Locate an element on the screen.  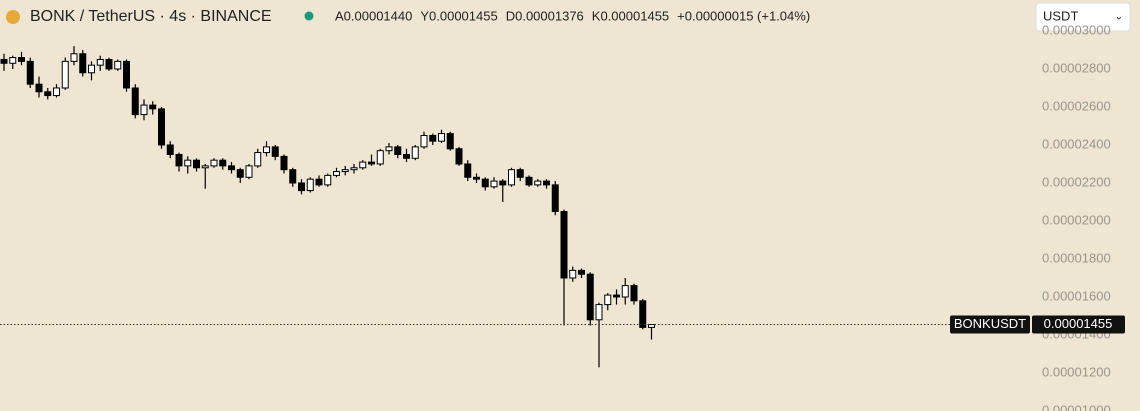
price-tag-symbol-bg is located at coordinates (990, 324).